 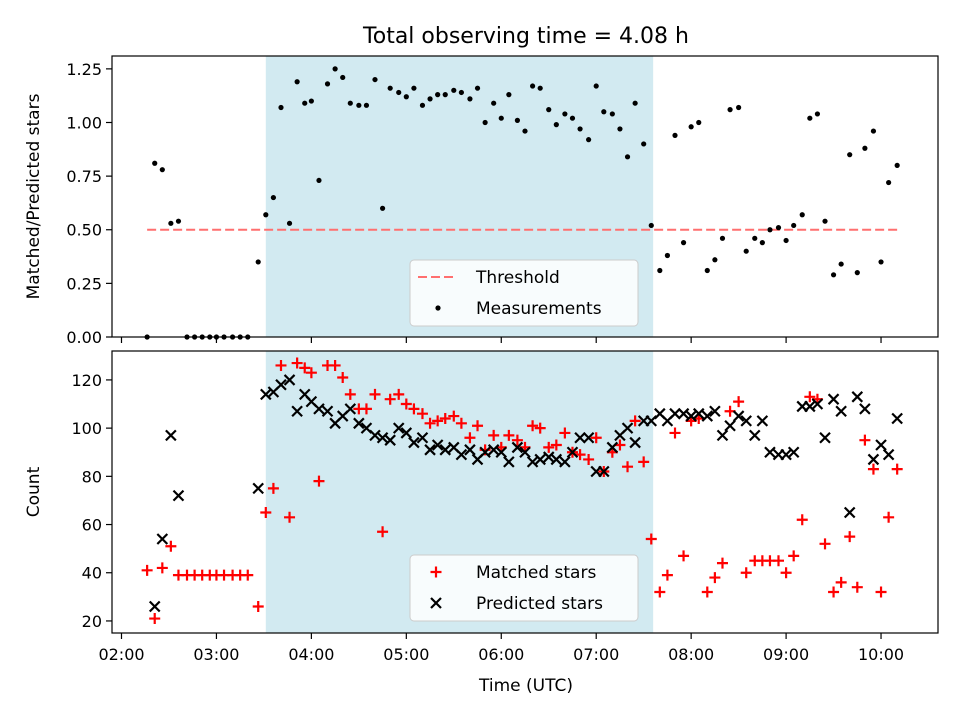 What do you see at coordinates (691, 654) in the screenshot?
I see `x-tick-label: 08:00` at bounding box center [691, 654].